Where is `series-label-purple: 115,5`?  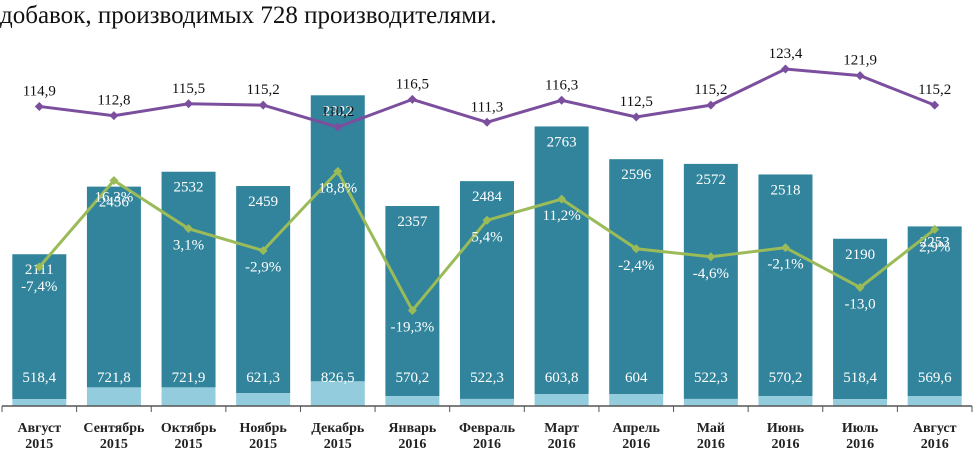 series-label-purple: 115,5 is located at coordinates (188, 89).